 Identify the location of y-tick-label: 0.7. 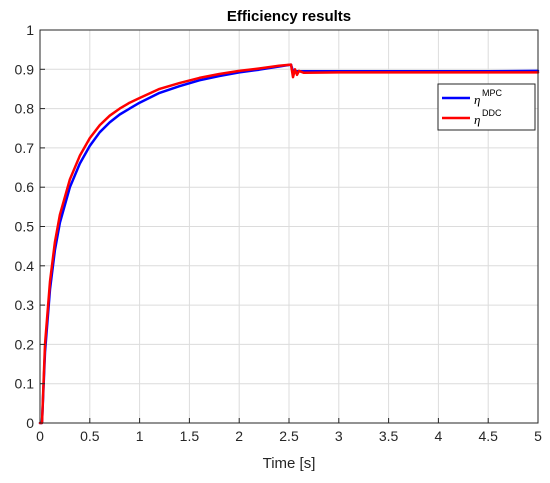
(25, 148).